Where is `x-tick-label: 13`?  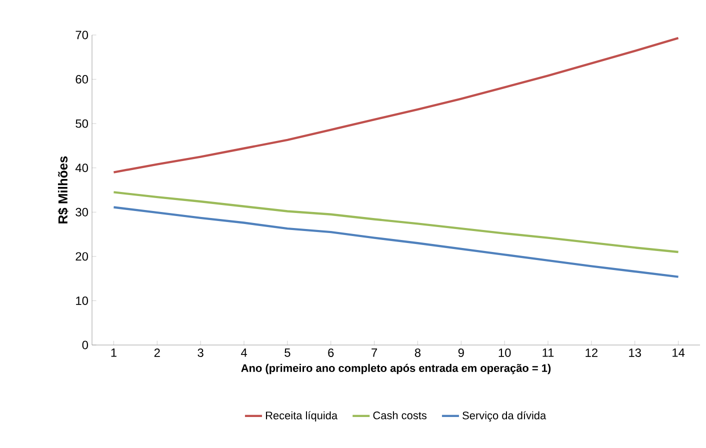 x-tick-label: 13 is located at coordinates (635, 352).